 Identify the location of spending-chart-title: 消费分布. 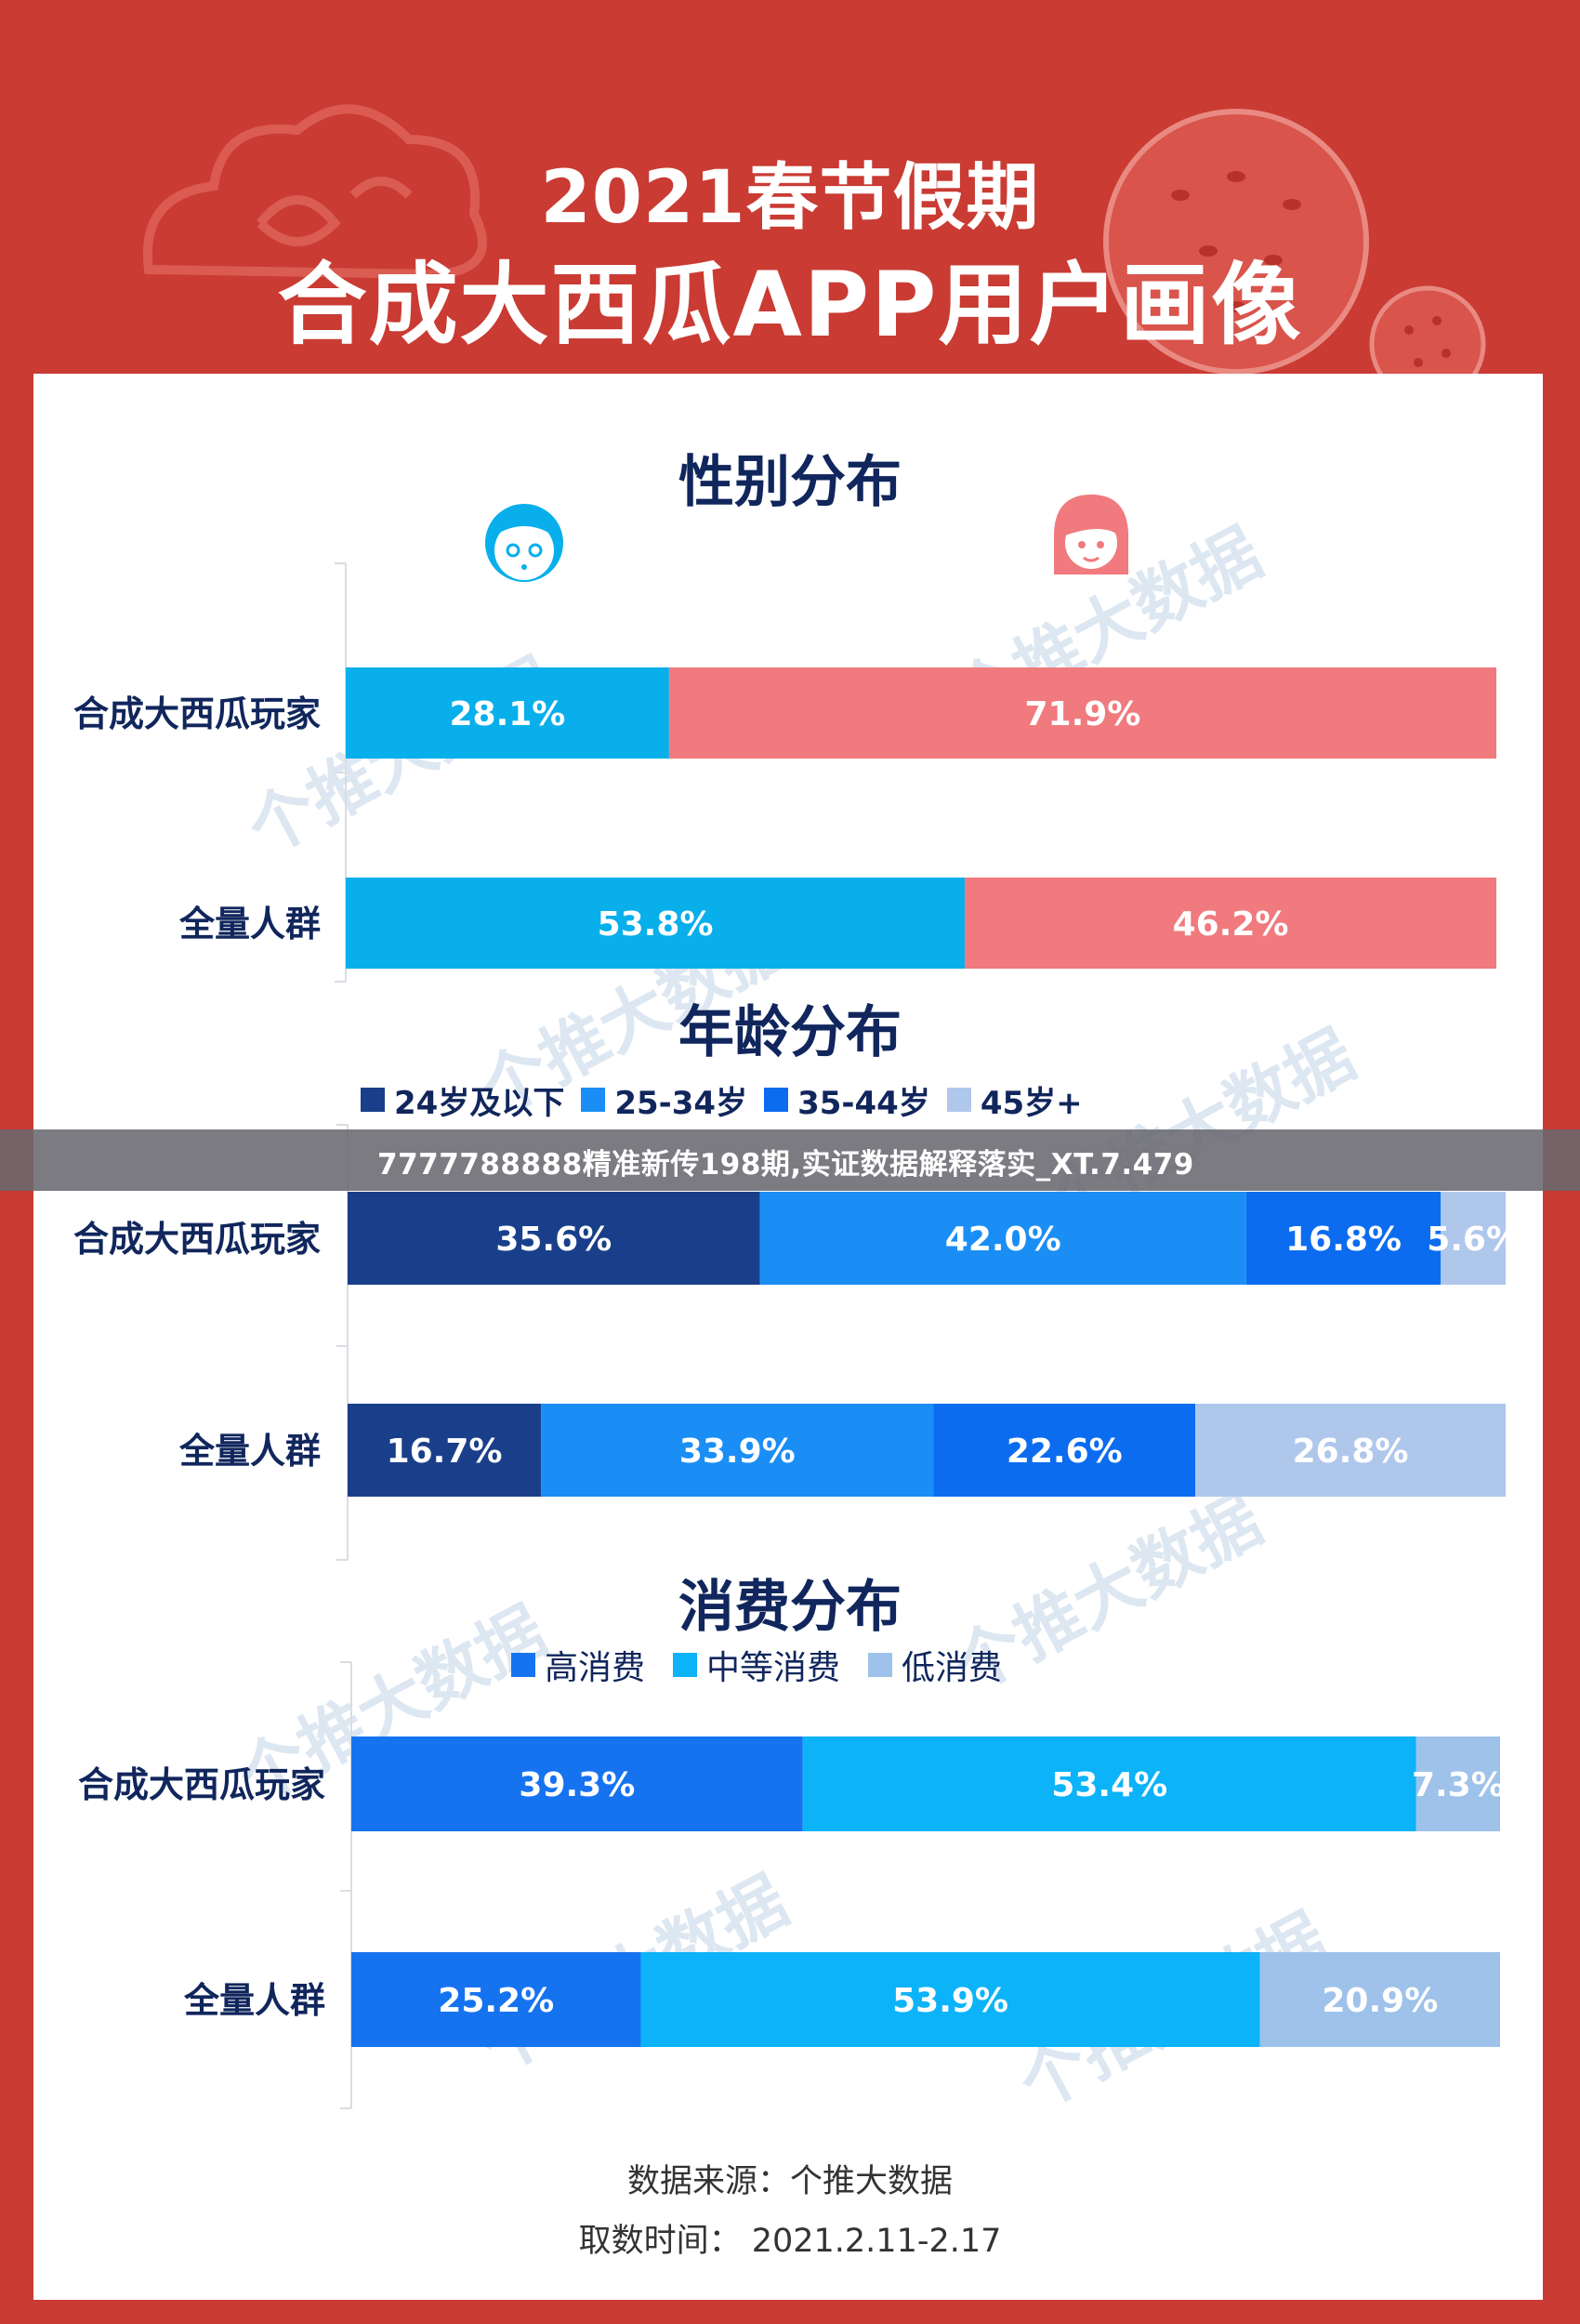
(790, 1607).